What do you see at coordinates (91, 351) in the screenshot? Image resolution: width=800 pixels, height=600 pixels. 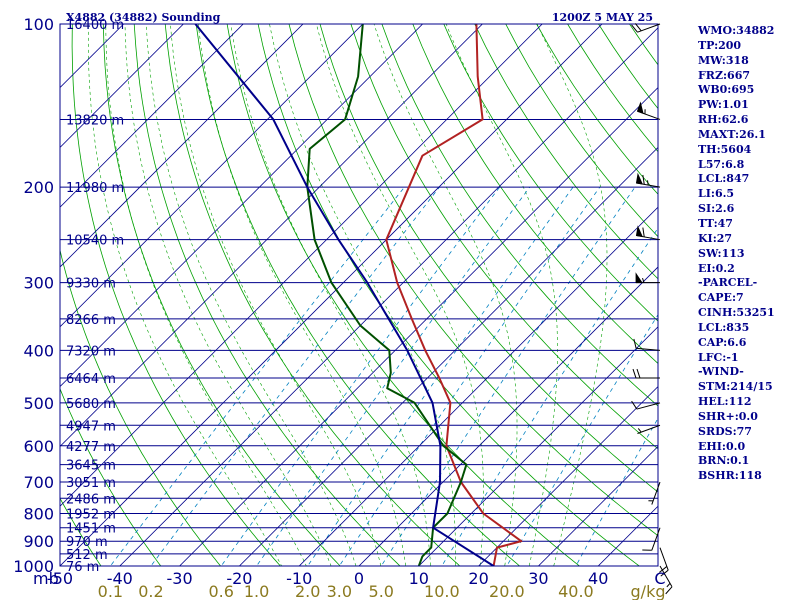 I see `height-label: 7320 m` at bounding box center [91, 351].